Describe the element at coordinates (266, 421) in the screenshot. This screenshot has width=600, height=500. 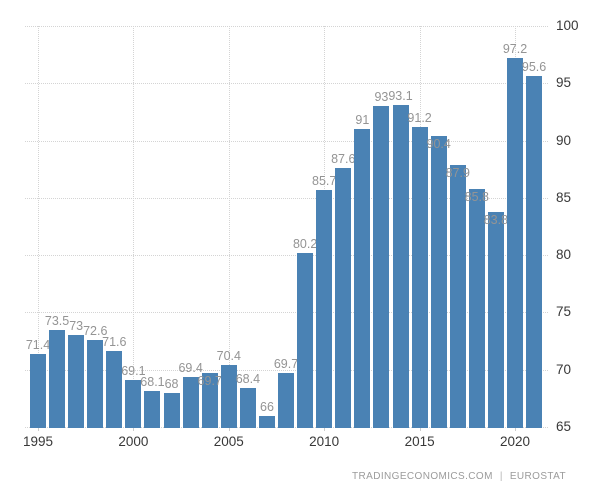
I see `bar-2007` at that location.